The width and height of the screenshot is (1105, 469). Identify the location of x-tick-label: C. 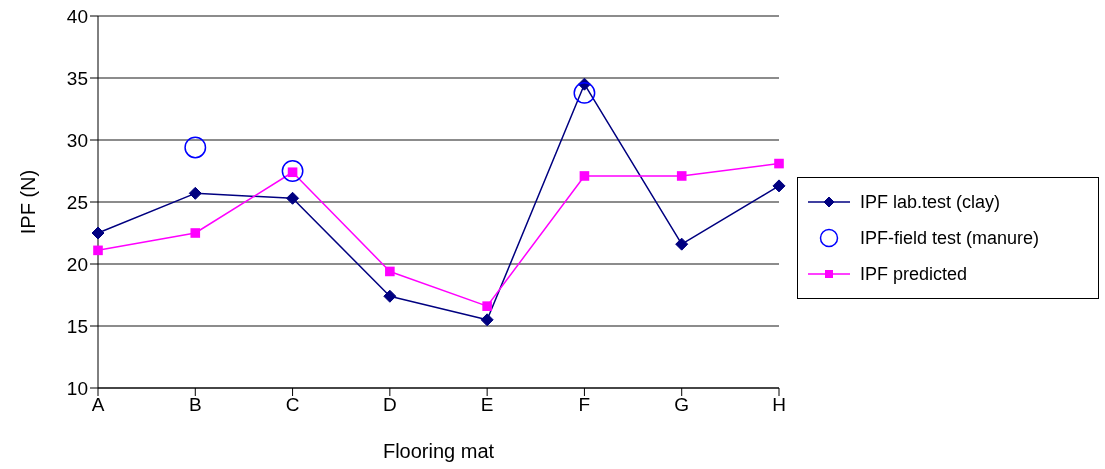
(292, 405).